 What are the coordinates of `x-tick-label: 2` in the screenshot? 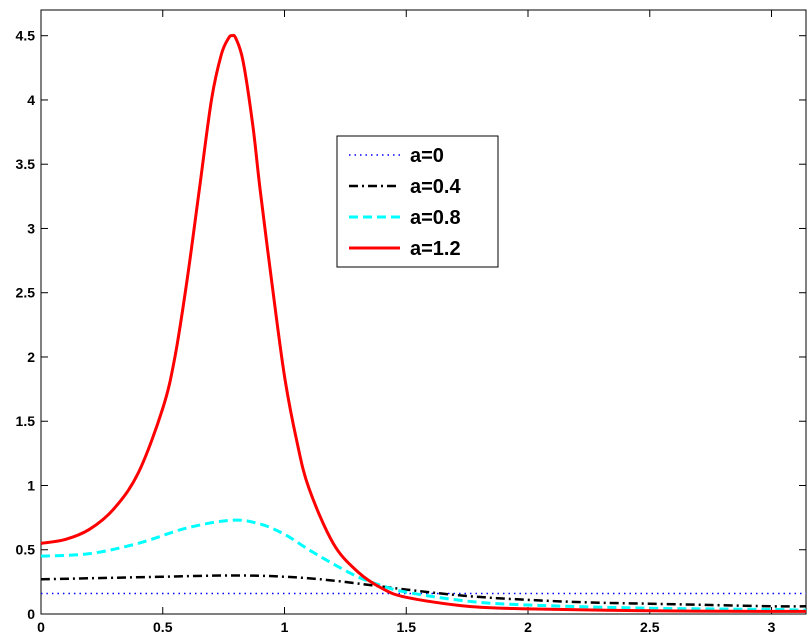 It's located at (528, 627).